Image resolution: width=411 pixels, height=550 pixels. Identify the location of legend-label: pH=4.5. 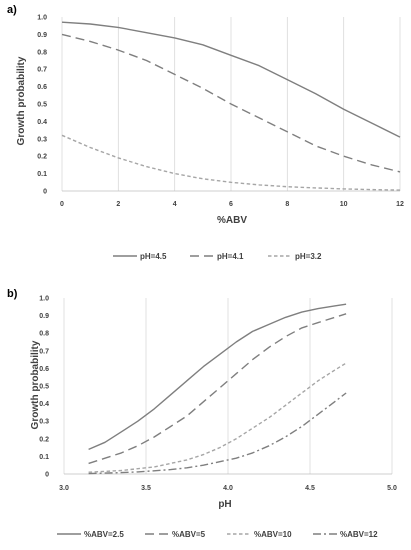
(153, 256).